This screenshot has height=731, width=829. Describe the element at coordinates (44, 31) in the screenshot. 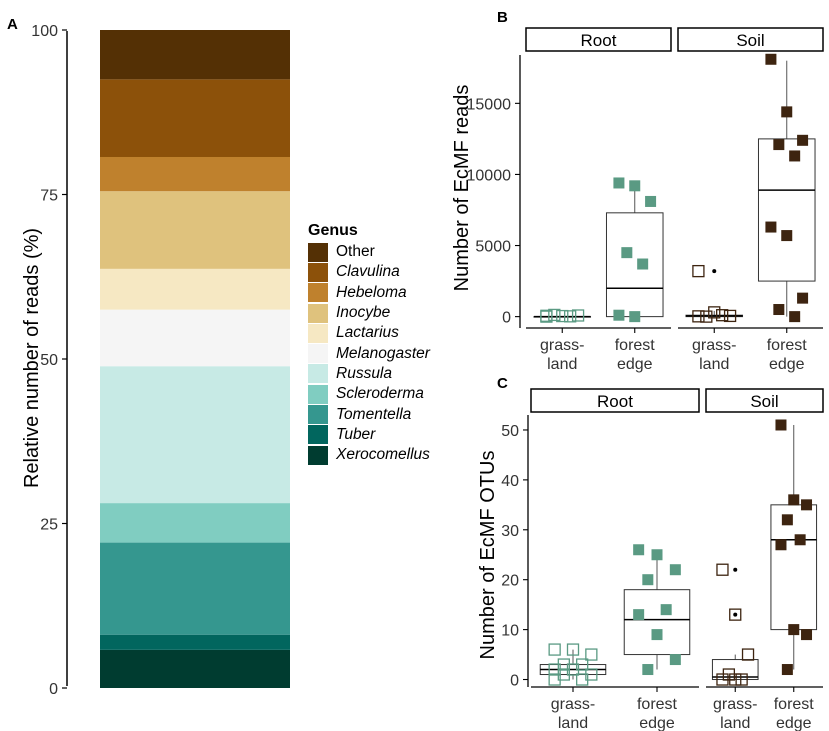

I see `y-tick-label: 100` at that location.